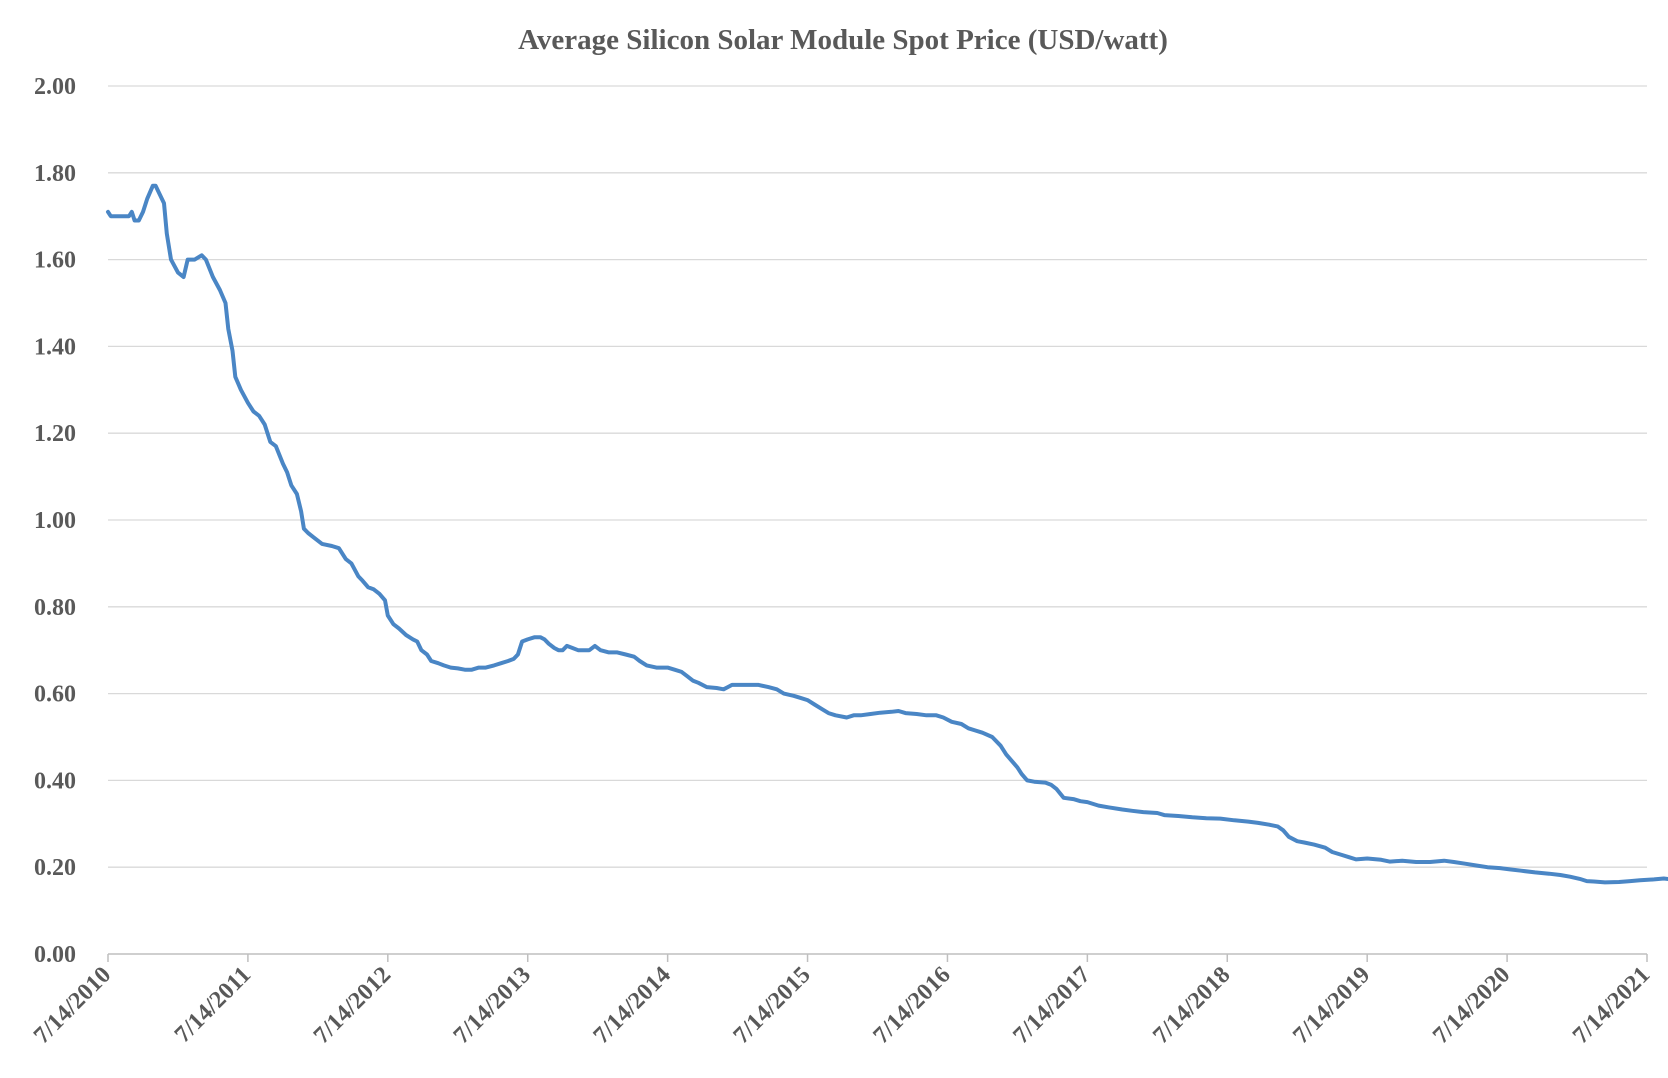 The image size is (1668, 1078). Describe the element at coordinates (877, 957) in the screenshot. I see `axes` at that location.